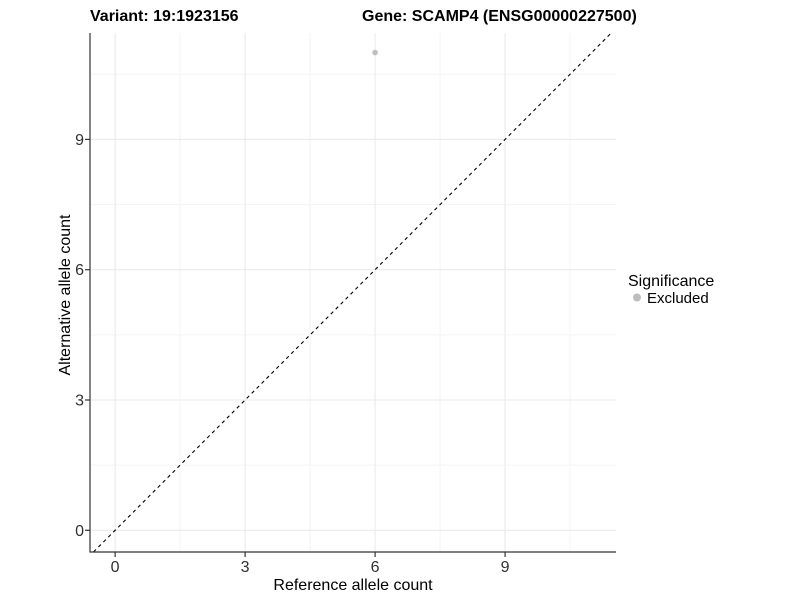 This screenshot has height=605, width=800. I want to click on x-tick-label: 0, so click(115, 567).